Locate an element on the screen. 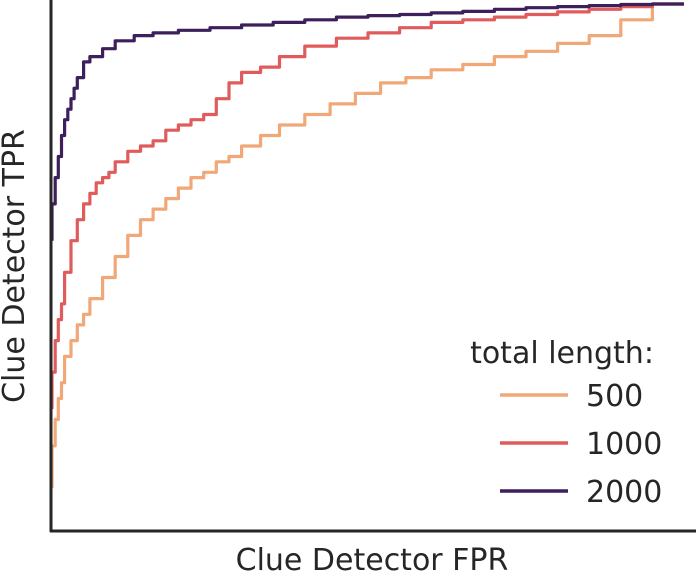  legend-label-1000: 1000 is located at coordinates (624, 444).